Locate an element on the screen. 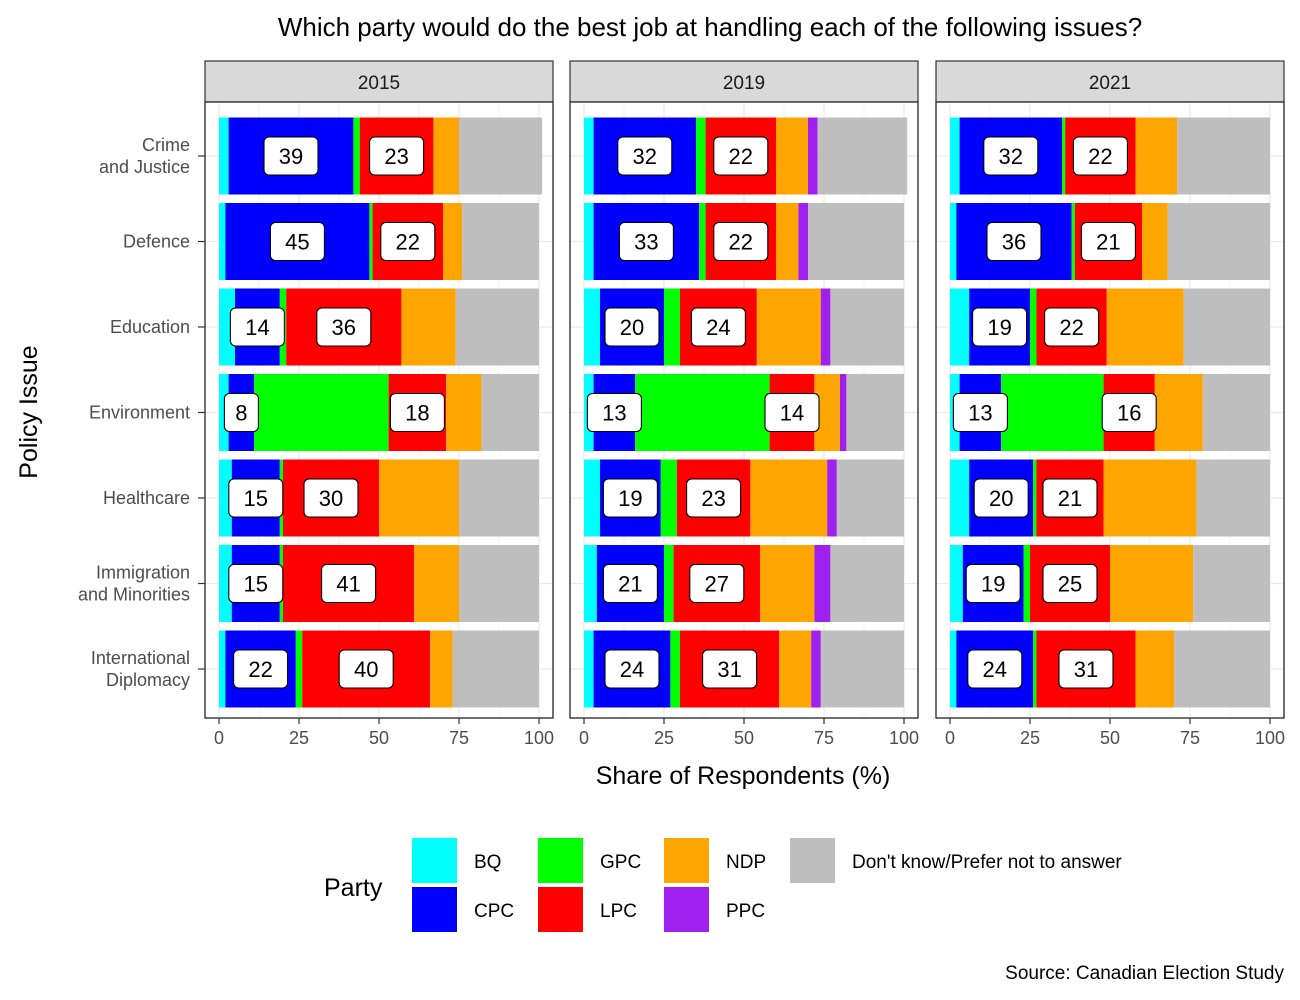 This screenshot has width=1300, height=1000. caption: Source: Canadian Election Study is located at coordinates (1144, 973).